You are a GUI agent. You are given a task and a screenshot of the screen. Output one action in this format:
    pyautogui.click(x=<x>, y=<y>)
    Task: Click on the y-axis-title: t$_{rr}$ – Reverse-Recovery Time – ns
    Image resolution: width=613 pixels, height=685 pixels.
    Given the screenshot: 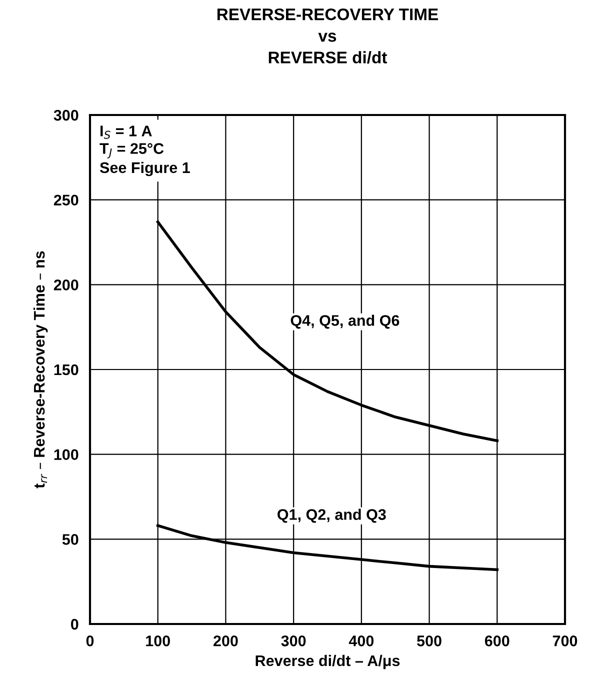 What is the action you would take?
    pyautogui.click(x=40, y=369)
    